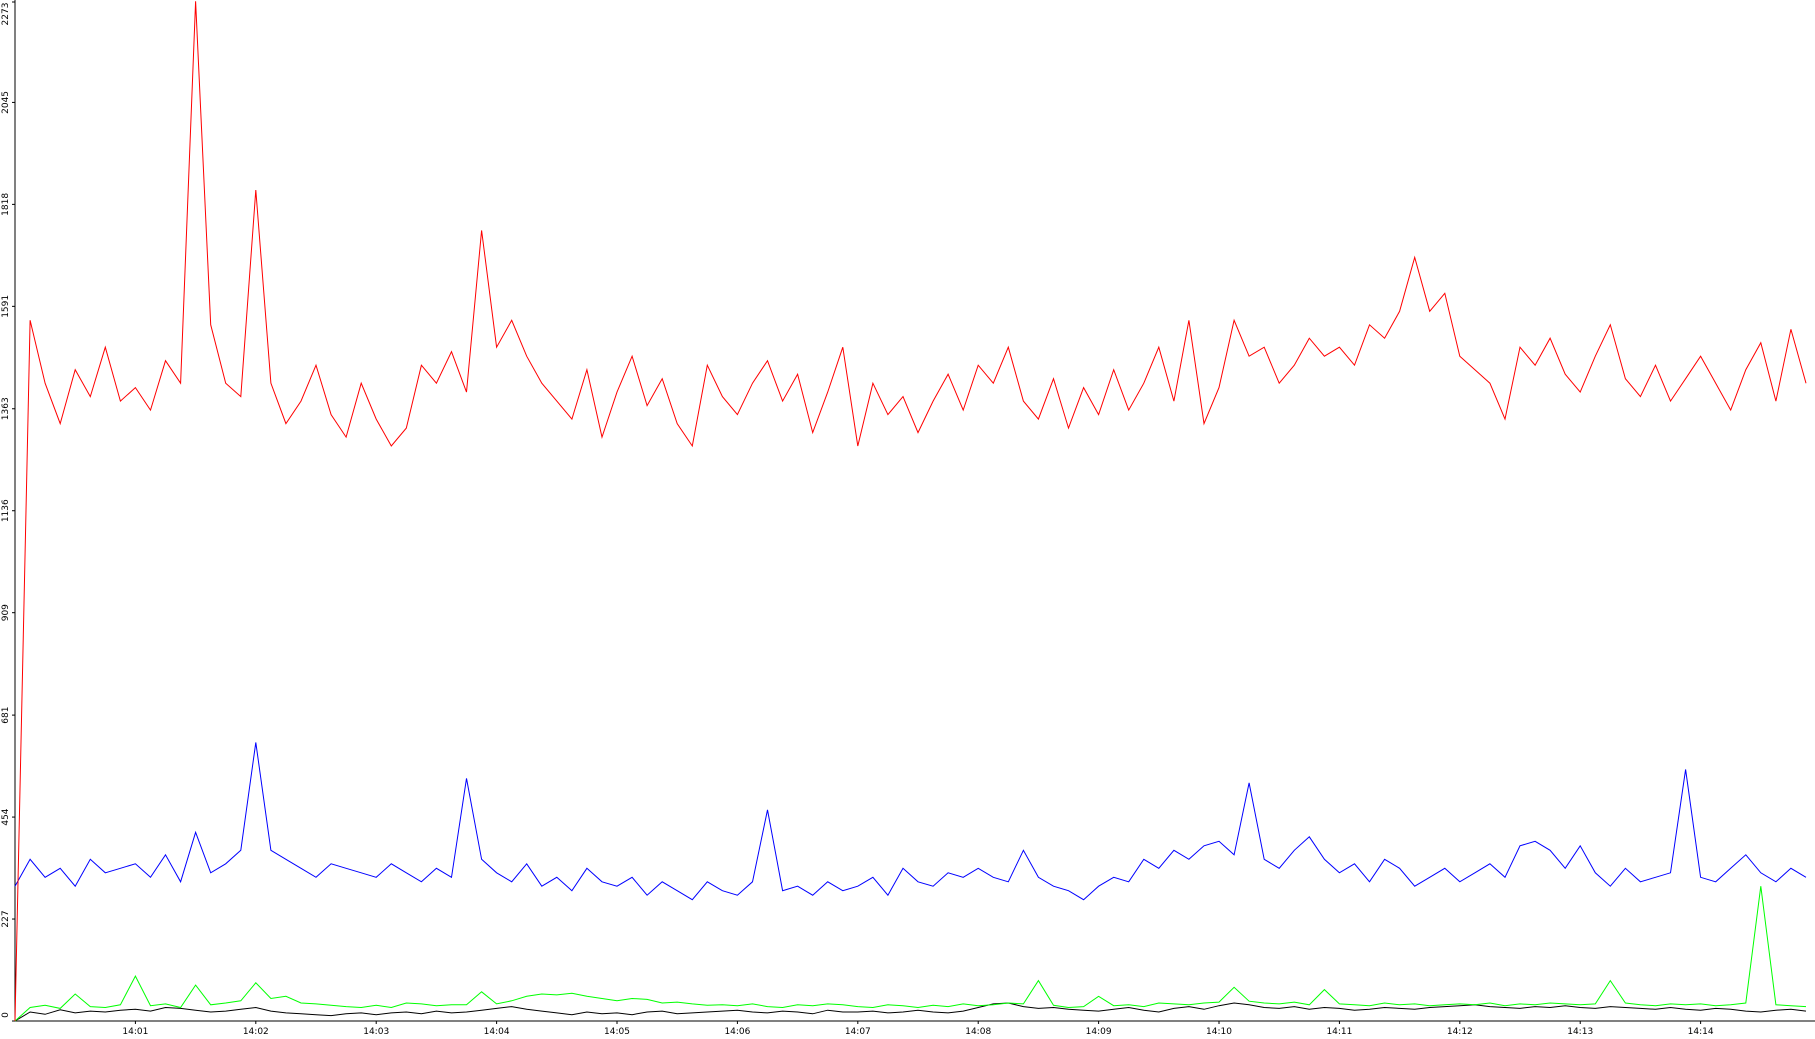 Image resolution: width=1815 pixels, height=1039 pixels. I want to click on x-tick-label: 14:05, so click(617, 1032).